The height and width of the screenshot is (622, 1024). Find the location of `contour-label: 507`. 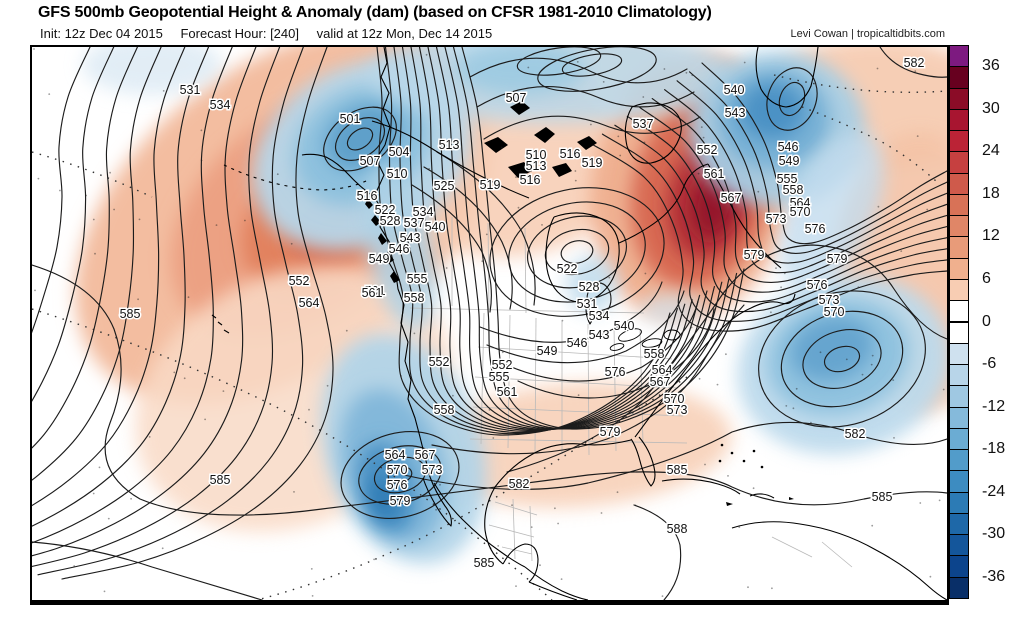

contour-label: 507 is located at coordinates (516, 98).